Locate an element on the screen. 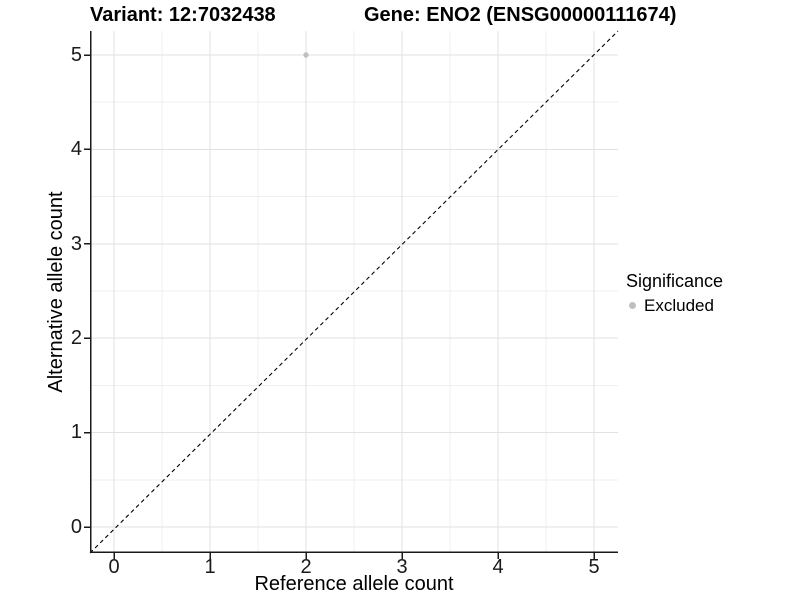  x-tick-label-1: 1 is located at coordinates (210, 567).